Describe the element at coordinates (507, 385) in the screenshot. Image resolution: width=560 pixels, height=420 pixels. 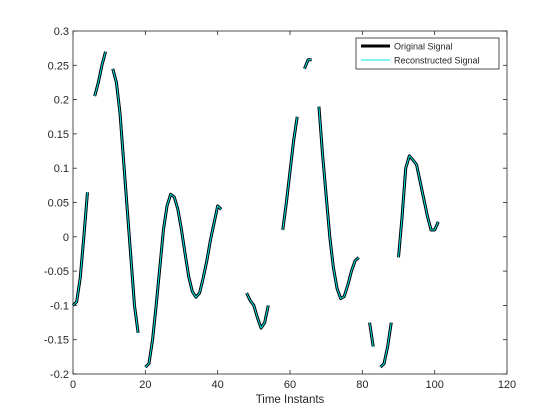
I see `x-tick-label: 120` at that location.